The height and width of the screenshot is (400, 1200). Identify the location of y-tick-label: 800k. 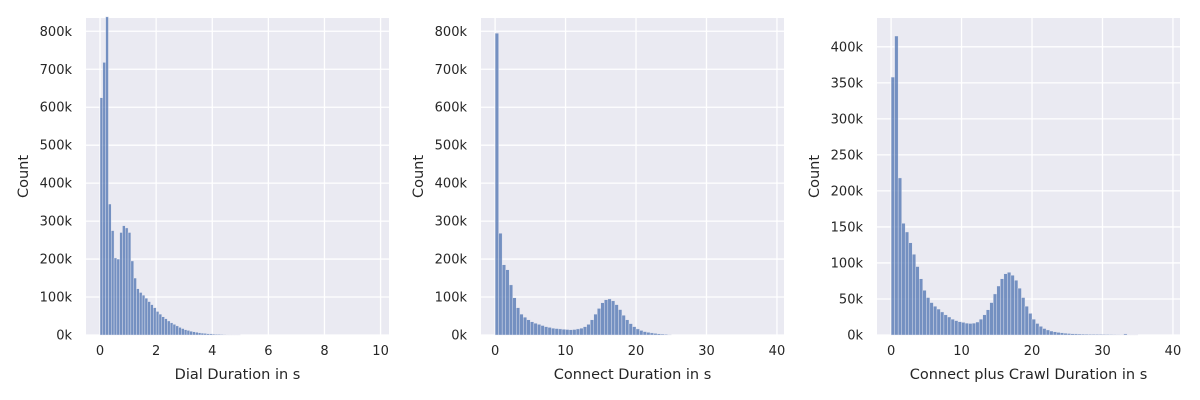
(451, 32).